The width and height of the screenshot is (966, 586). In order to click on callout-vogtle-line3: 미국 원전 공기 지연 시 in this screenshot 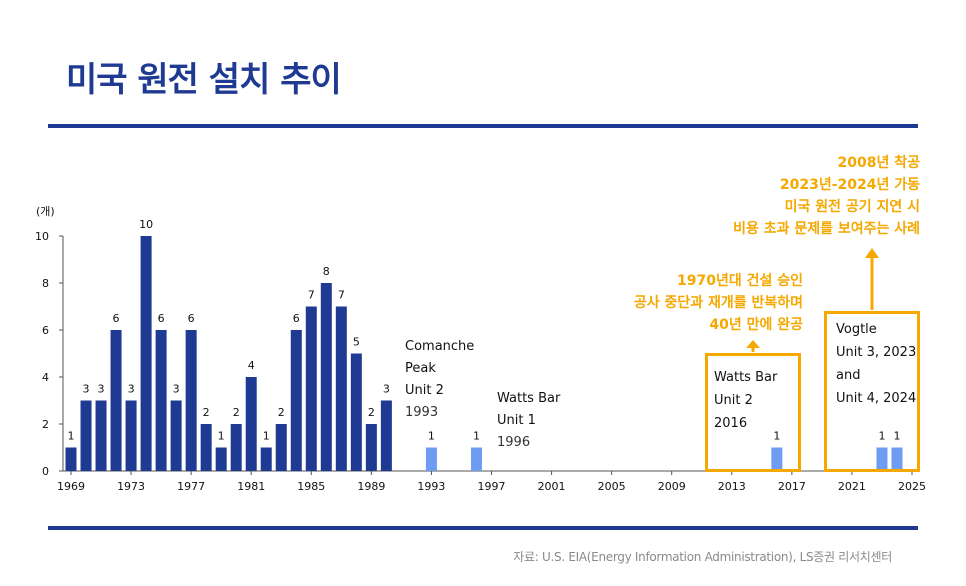, I will do `click(852, 207)`.